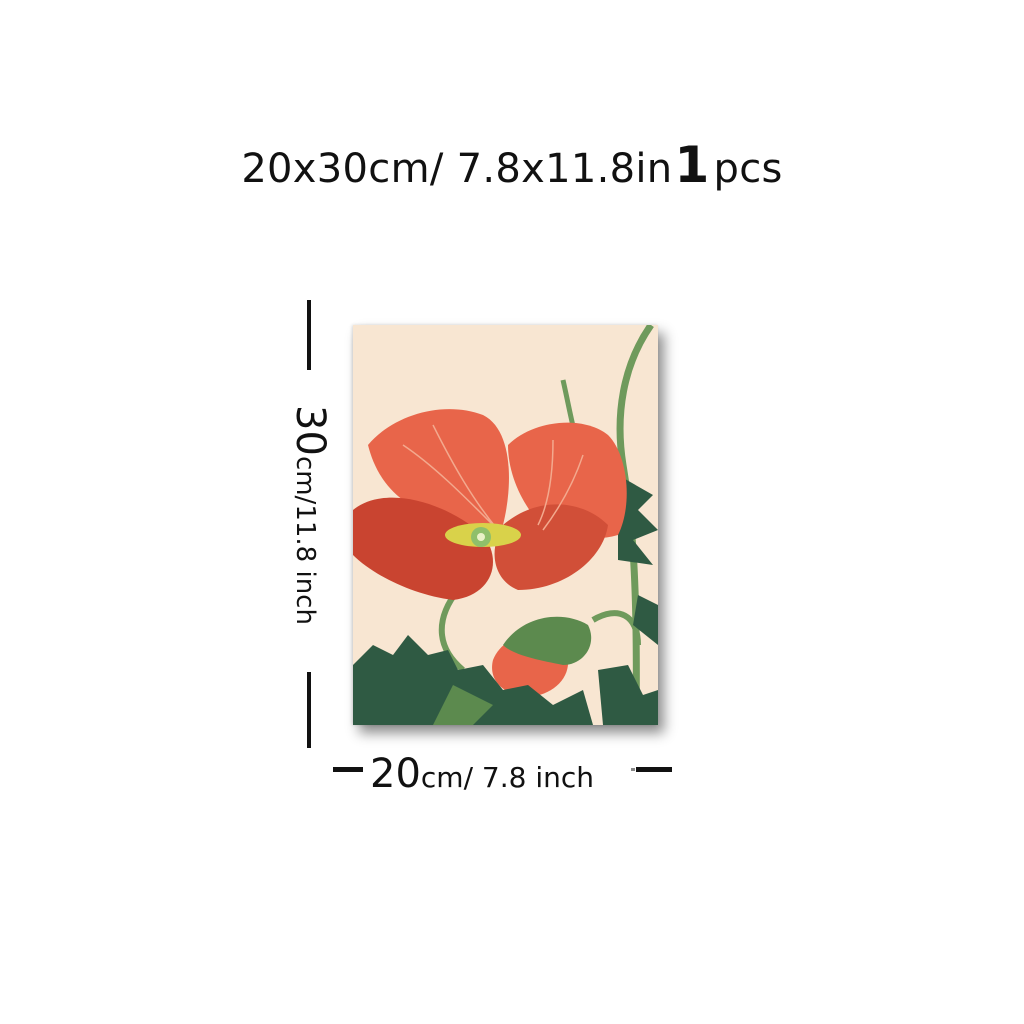  I want to click on height-value: 30, so click(310, 430).